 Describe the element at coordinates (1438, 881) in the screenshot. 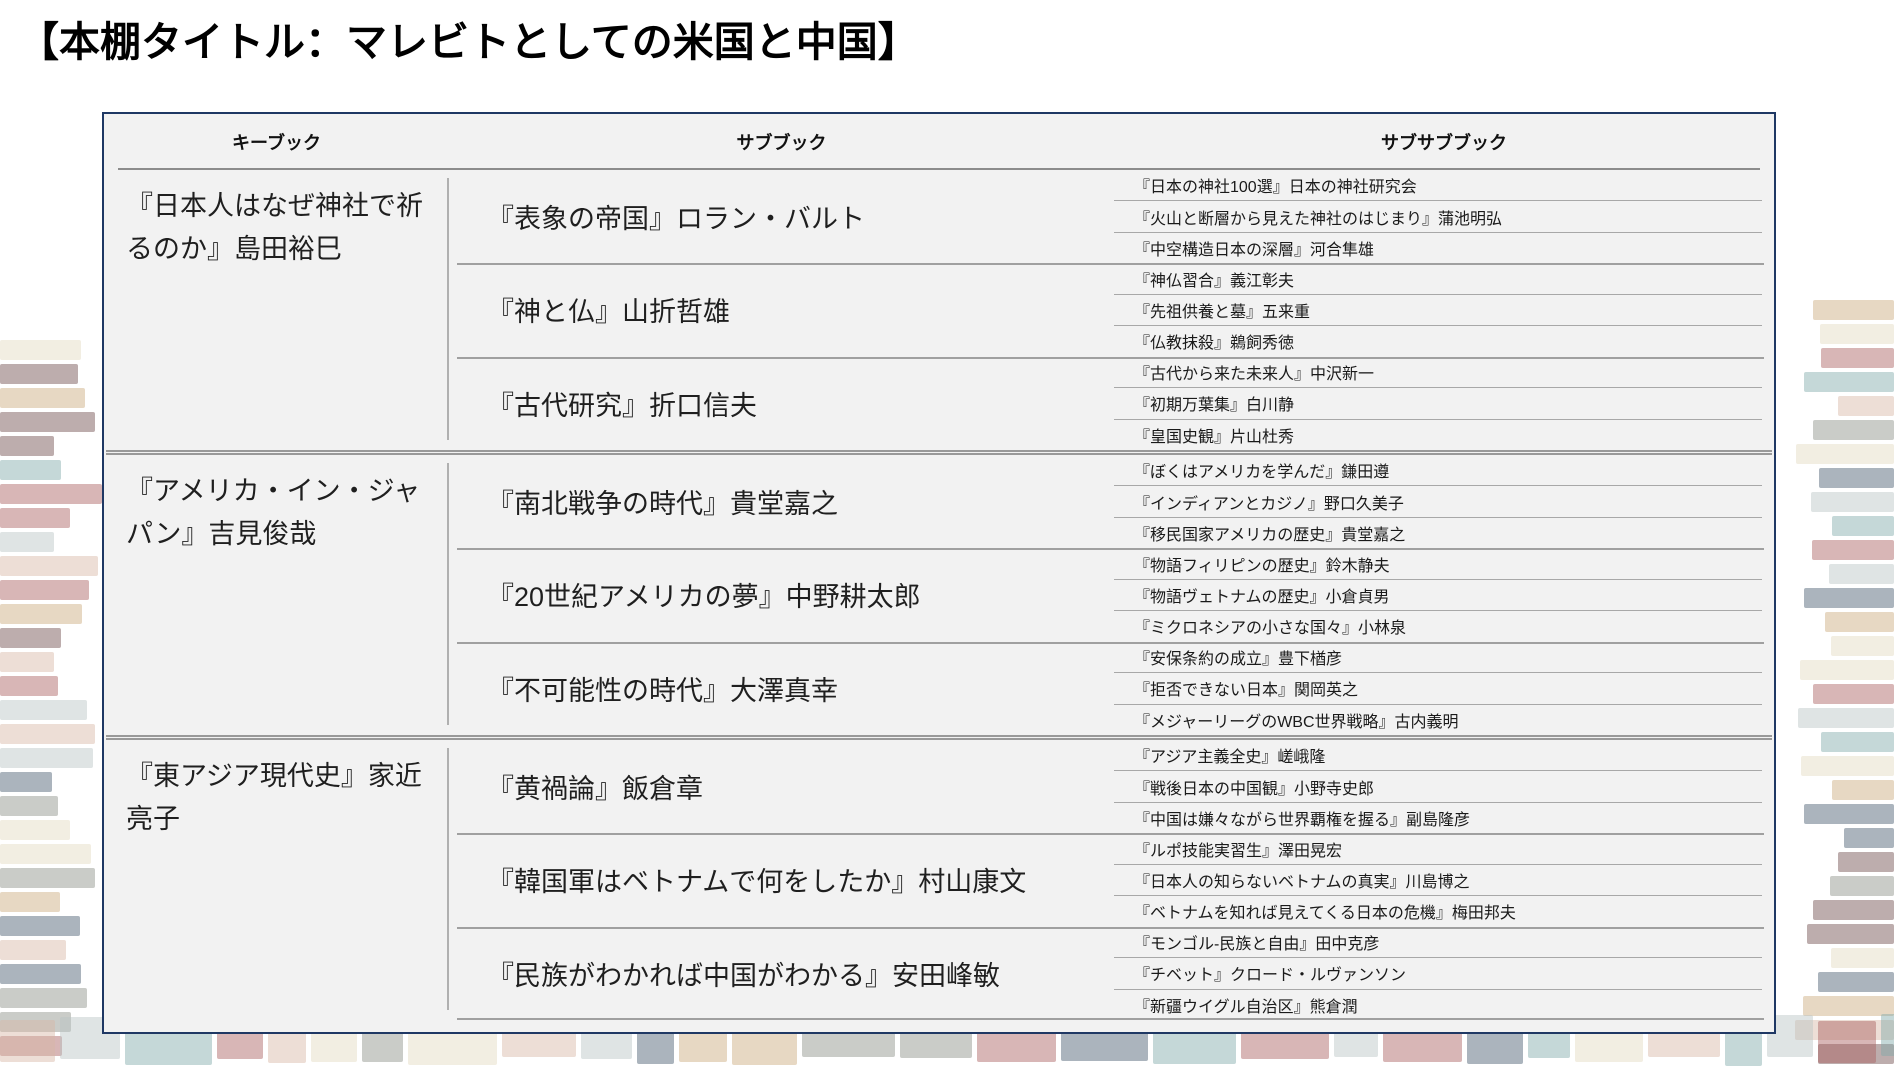

I see `subsubbook-item: 『日本人の知らないベトナムの真実』川島博之` at that location.